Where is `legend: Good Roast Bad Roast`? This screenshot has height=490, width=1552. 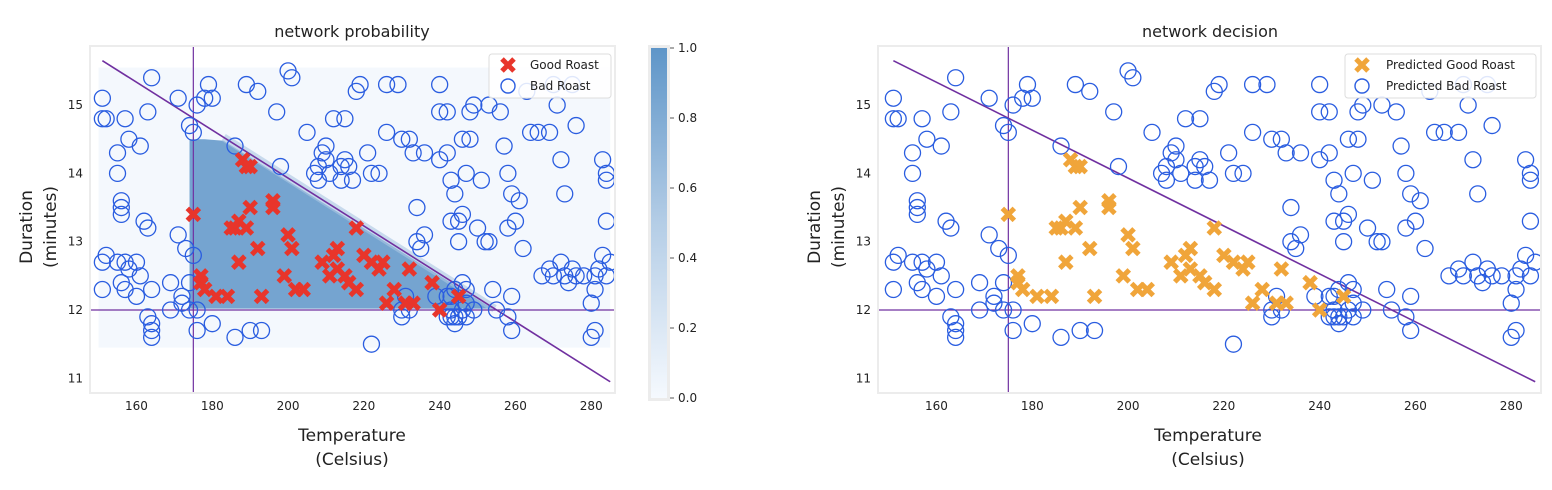 legend: Good Roast Bad Roast is located at coordinates (550, 76).